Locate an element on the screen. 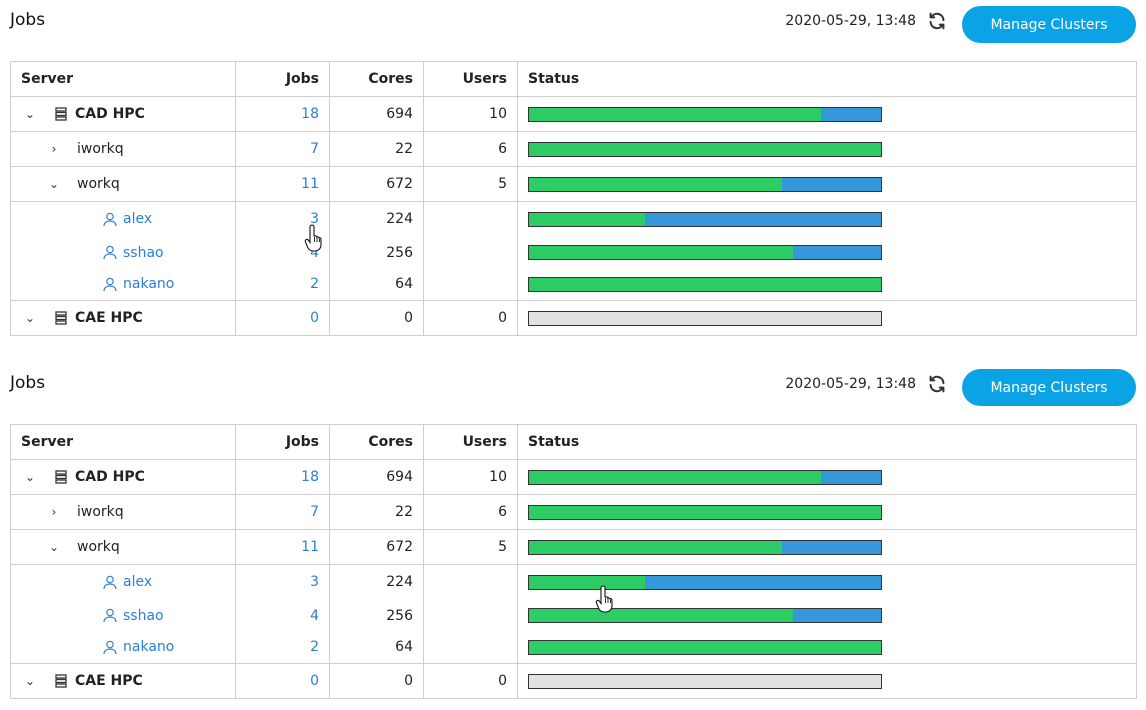 Image resolution: width=1146 pixels, height=710 pixels. queue-name: iworkq is located at coordinates (100, 512).